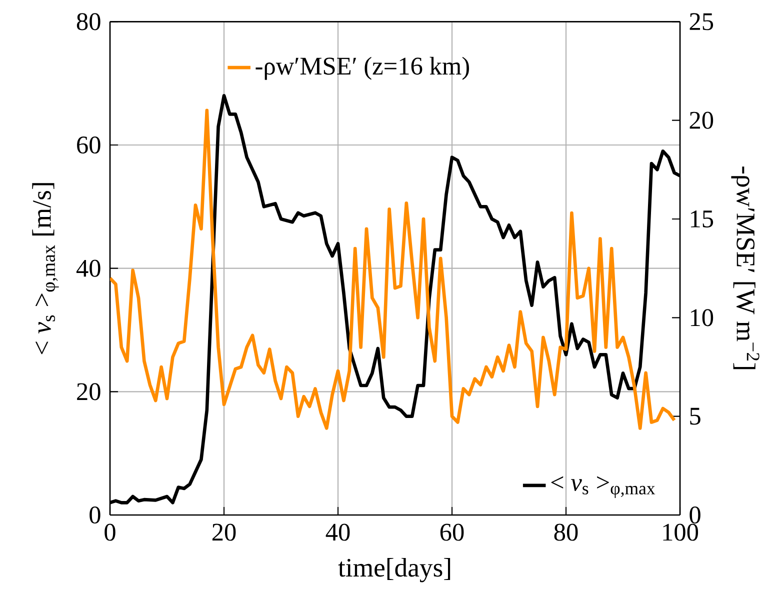 This screenshot has height=611, width=780. I want to click on y-tick-label: 80, so click(88, 21).